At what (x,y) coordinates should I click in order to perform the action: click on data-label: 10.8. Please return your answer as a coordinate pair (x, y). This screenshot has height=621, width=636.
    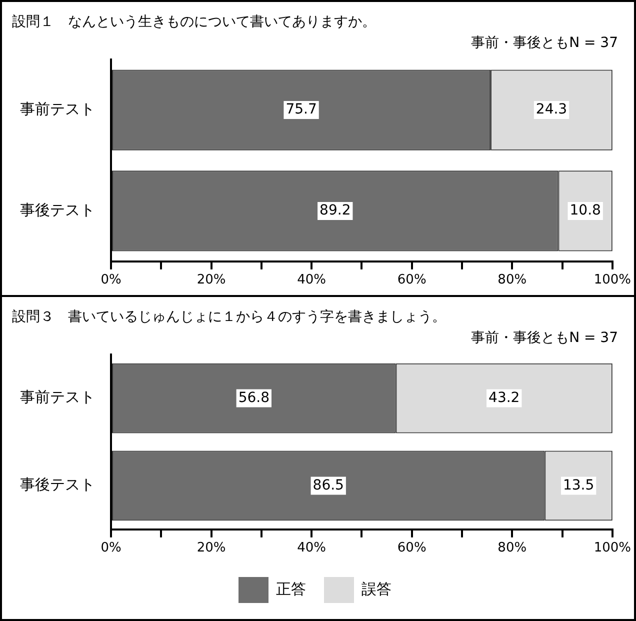
    Looking at the image, I should click on (585, 210).